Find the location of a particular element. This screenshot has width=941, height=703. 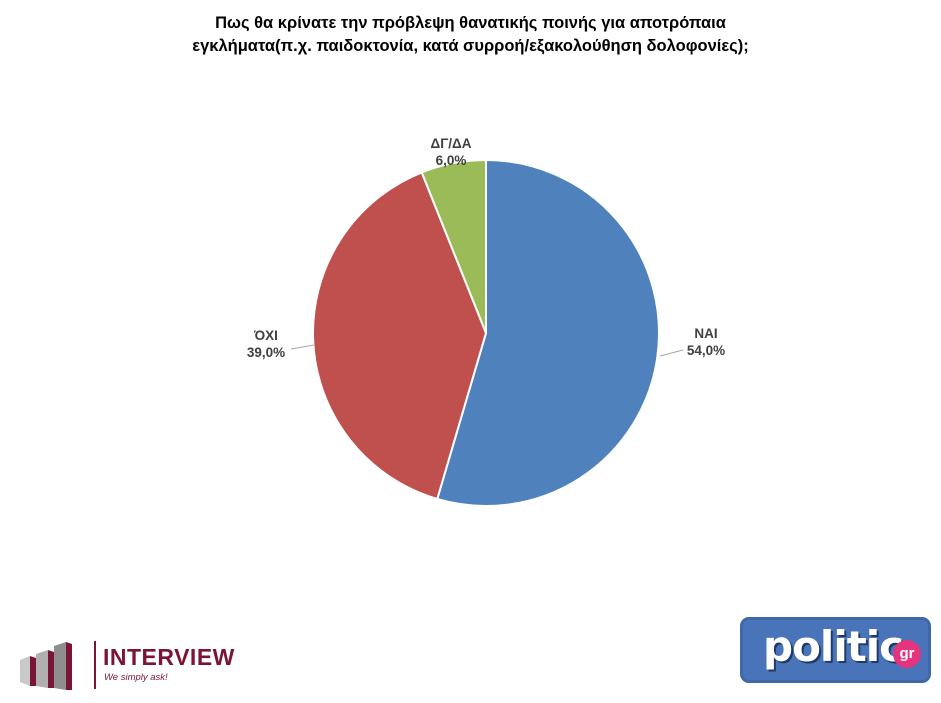

politic-logo-name: politic is located at coordinates (833, 646).